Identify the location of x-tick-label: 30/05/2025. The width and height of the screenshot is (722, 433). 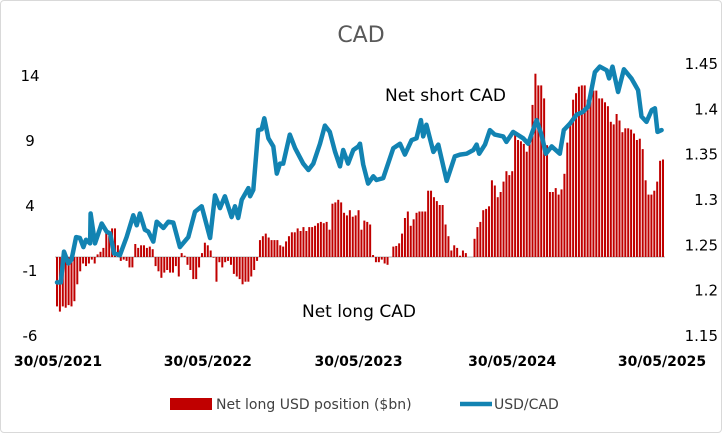
(662, 362).